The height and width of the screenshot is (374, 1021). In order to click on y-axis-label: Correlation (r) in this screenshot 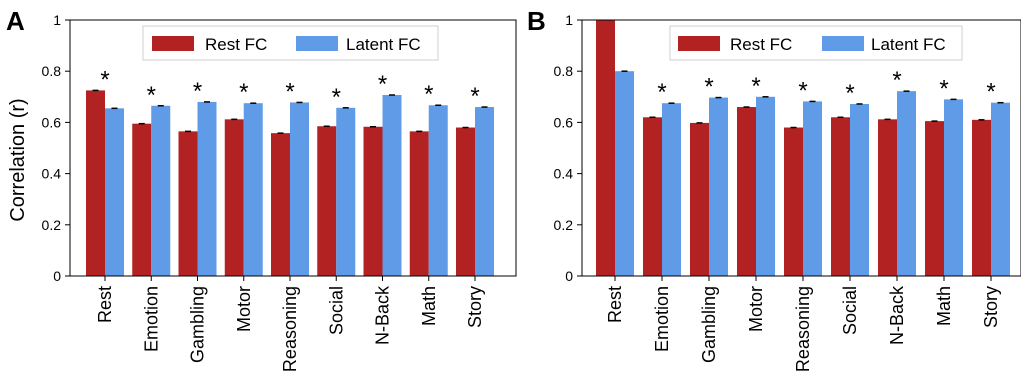, I will do `click(18, 159)`.